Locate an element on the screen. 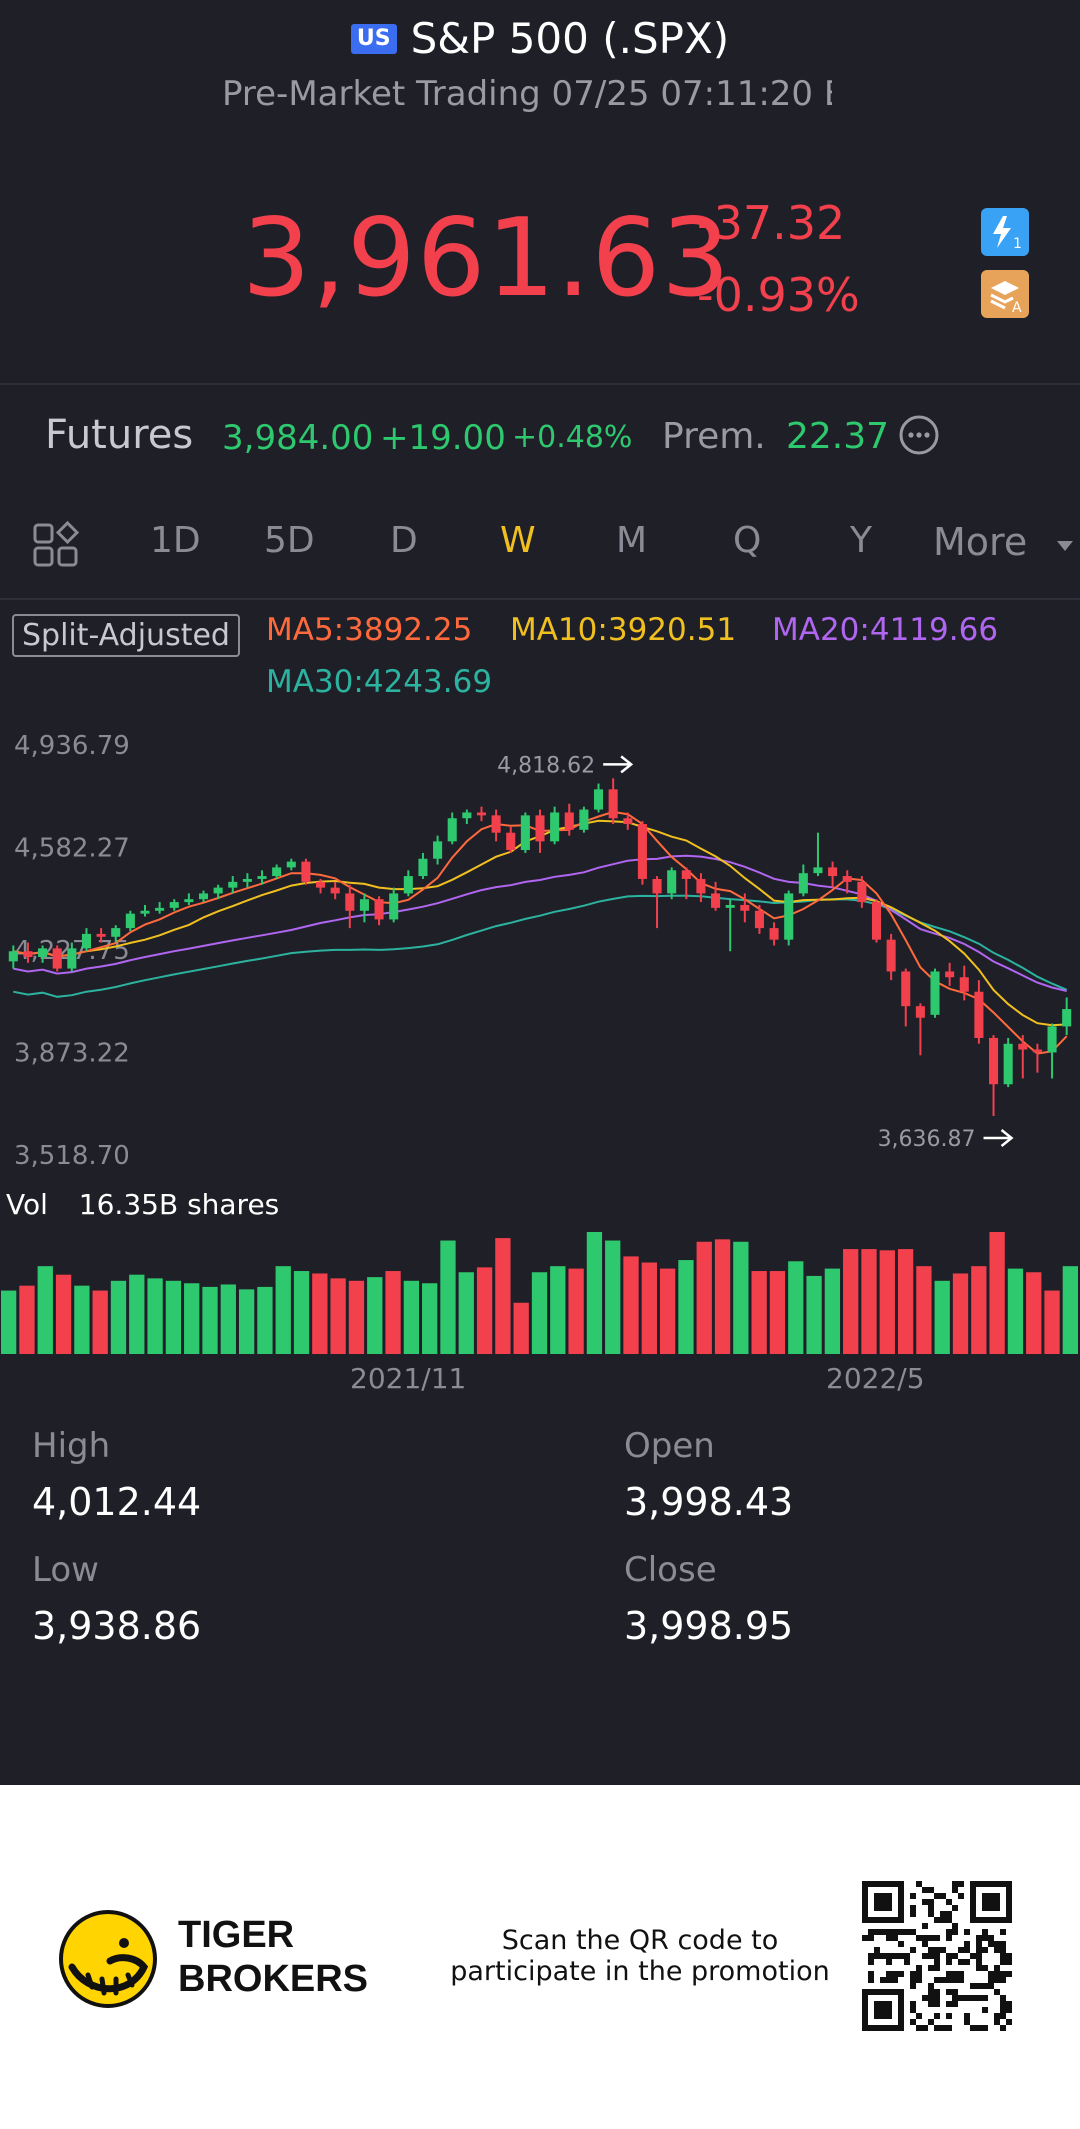  grid-layout-icon is located at coordinates (56, 546).